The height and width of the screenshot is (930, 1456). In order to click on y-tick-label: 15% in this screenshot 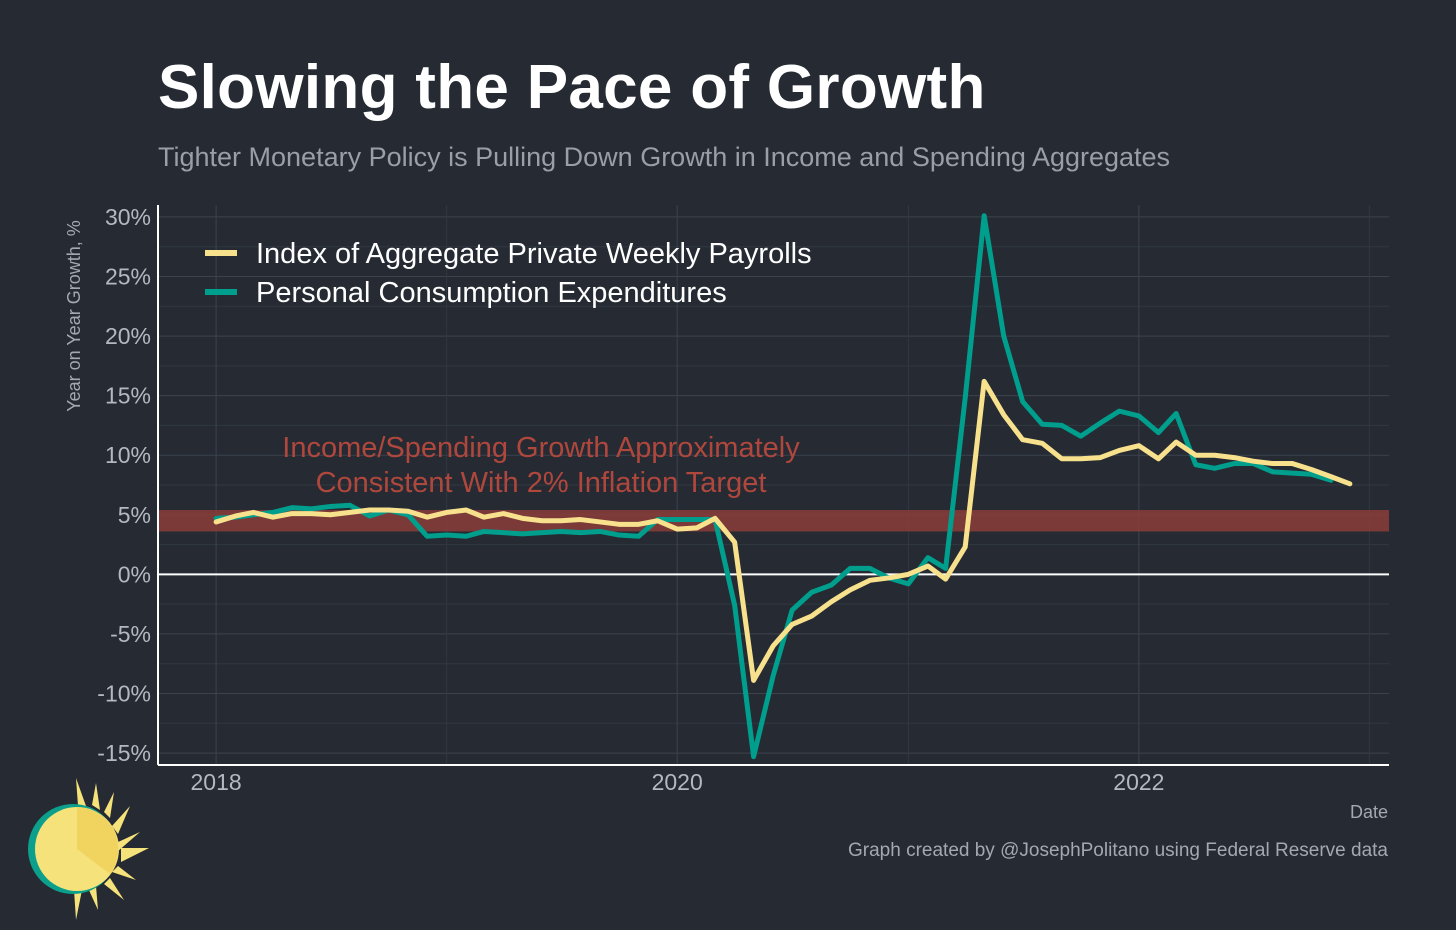, I will do `click(128, 396)`.